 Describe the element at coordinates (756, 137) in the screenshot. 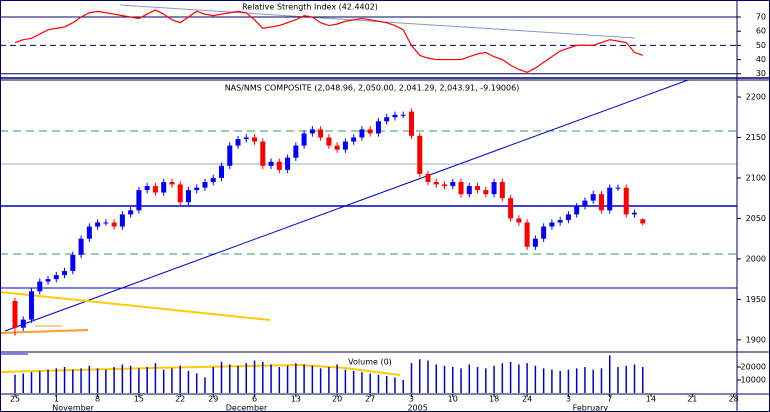

I see `y-tick-label: 2150` at that location.